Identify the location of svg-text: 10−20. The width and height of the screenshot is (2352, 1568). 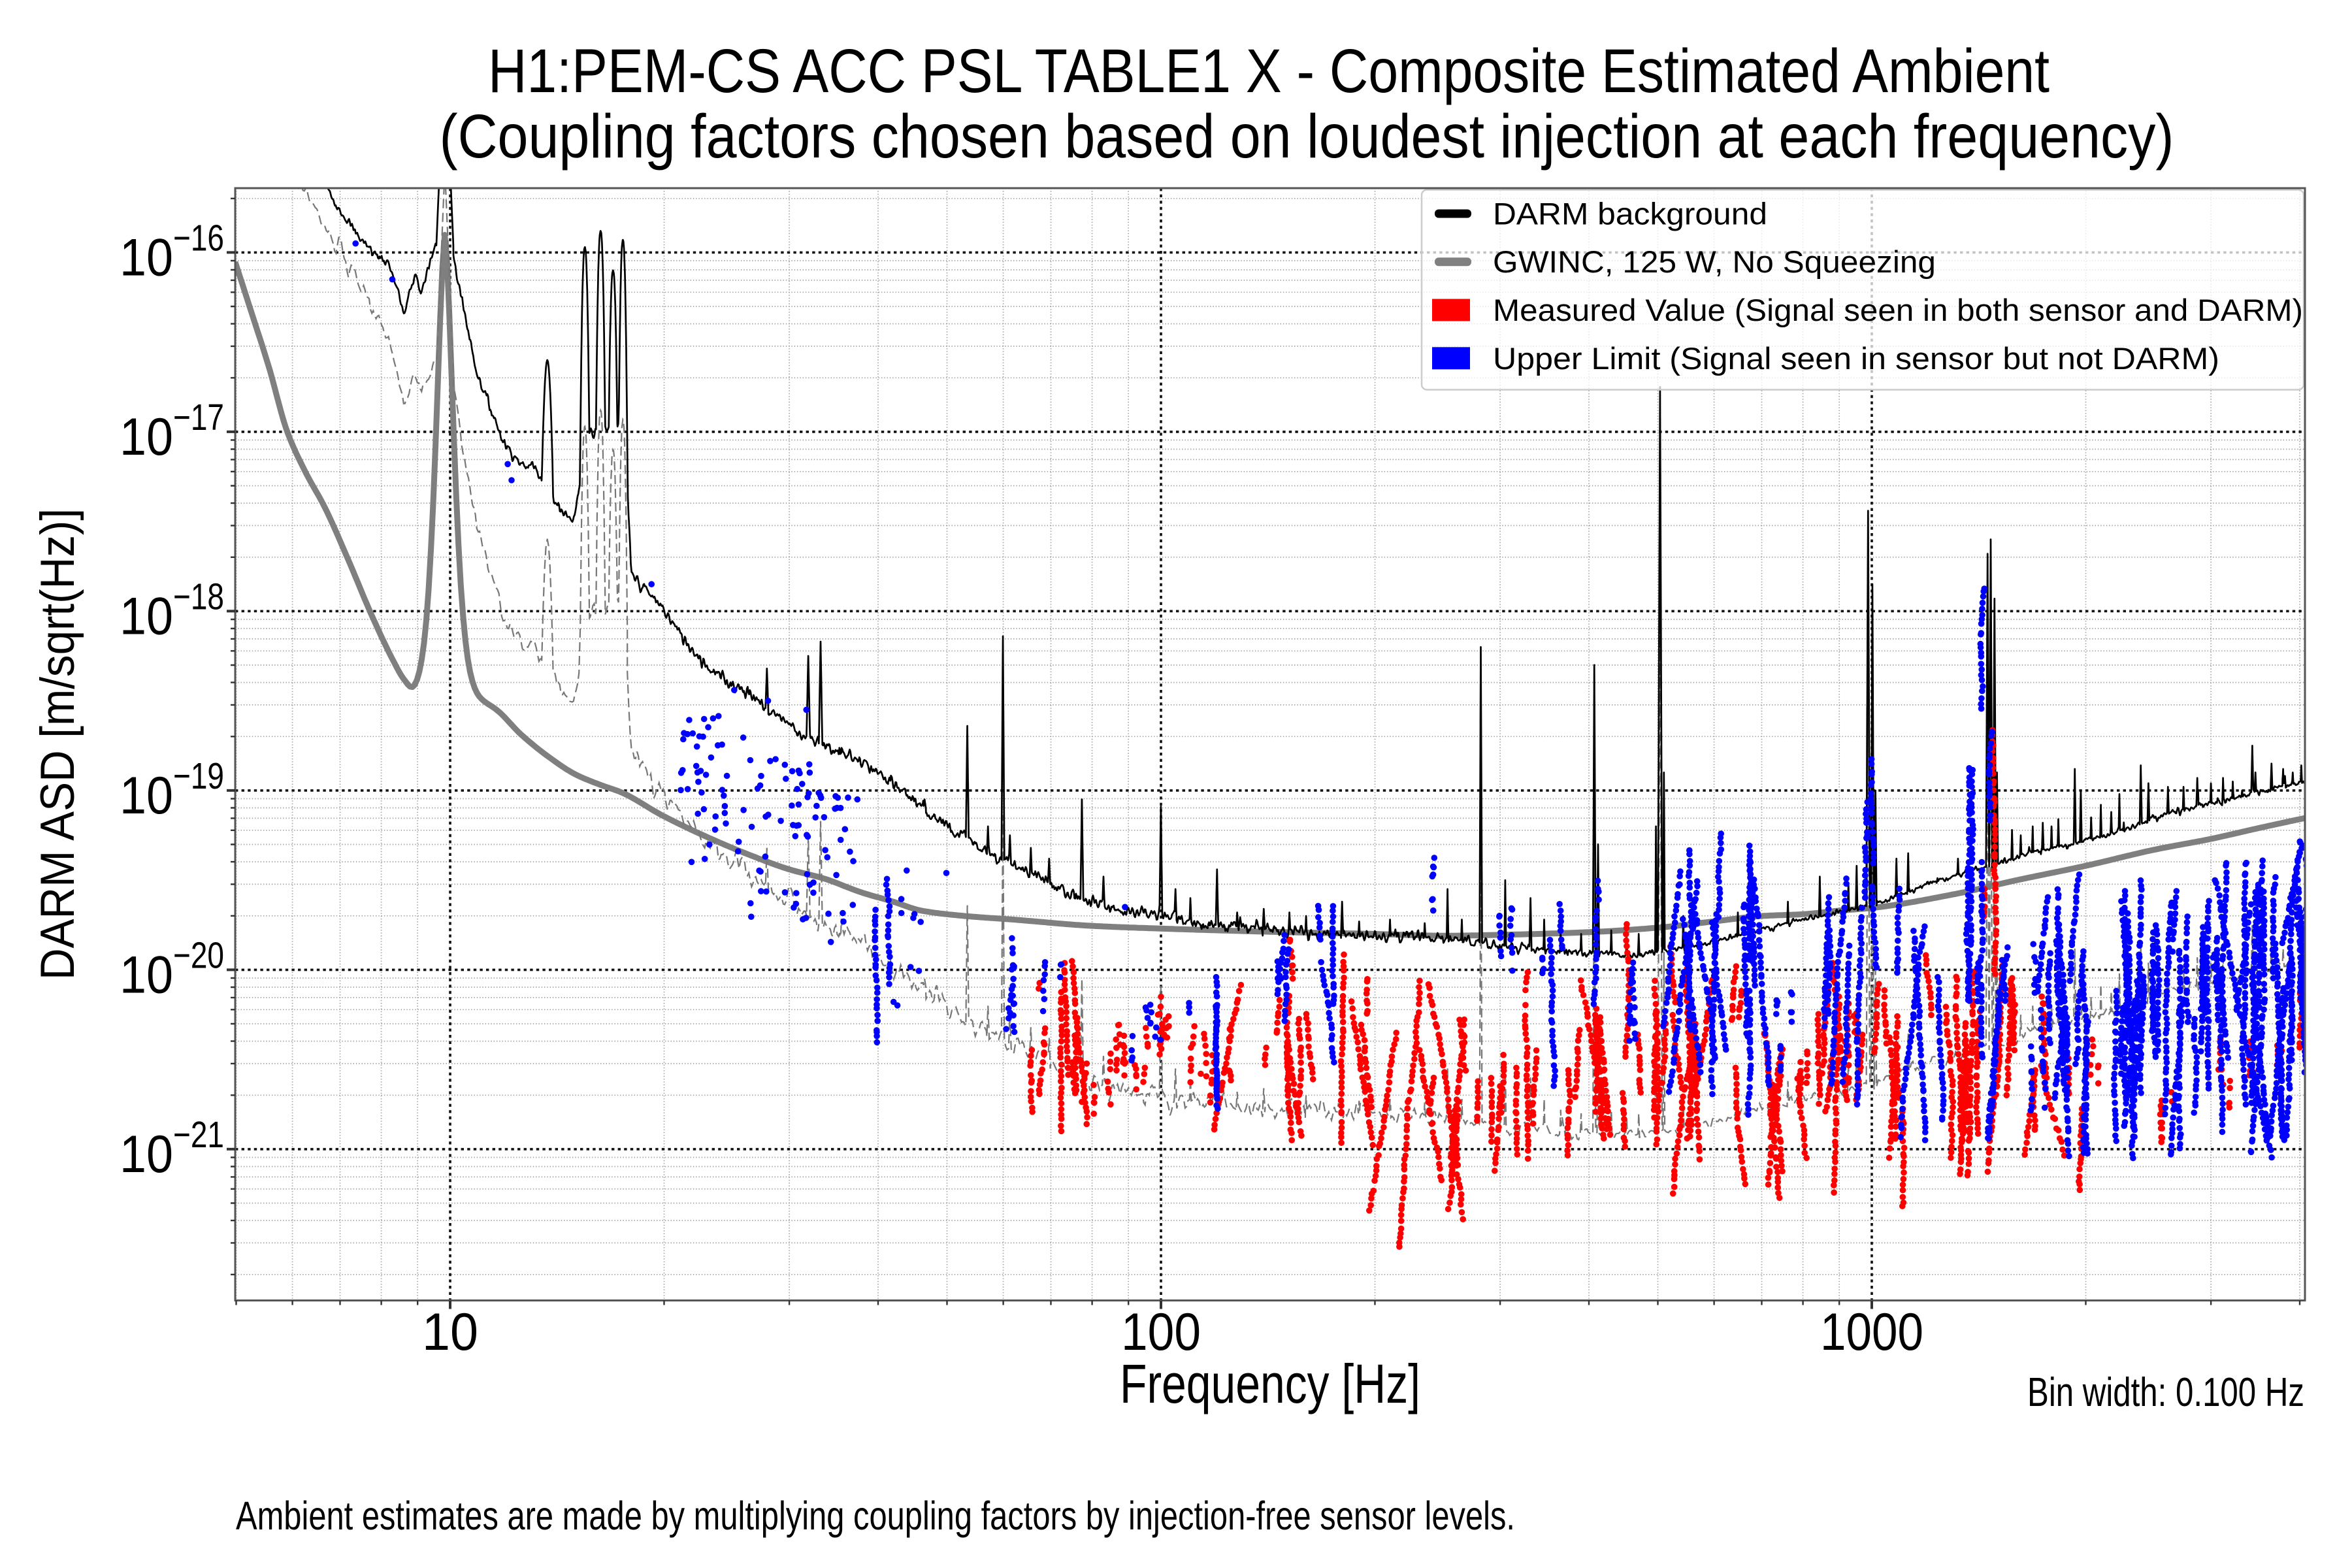
(172, 969).